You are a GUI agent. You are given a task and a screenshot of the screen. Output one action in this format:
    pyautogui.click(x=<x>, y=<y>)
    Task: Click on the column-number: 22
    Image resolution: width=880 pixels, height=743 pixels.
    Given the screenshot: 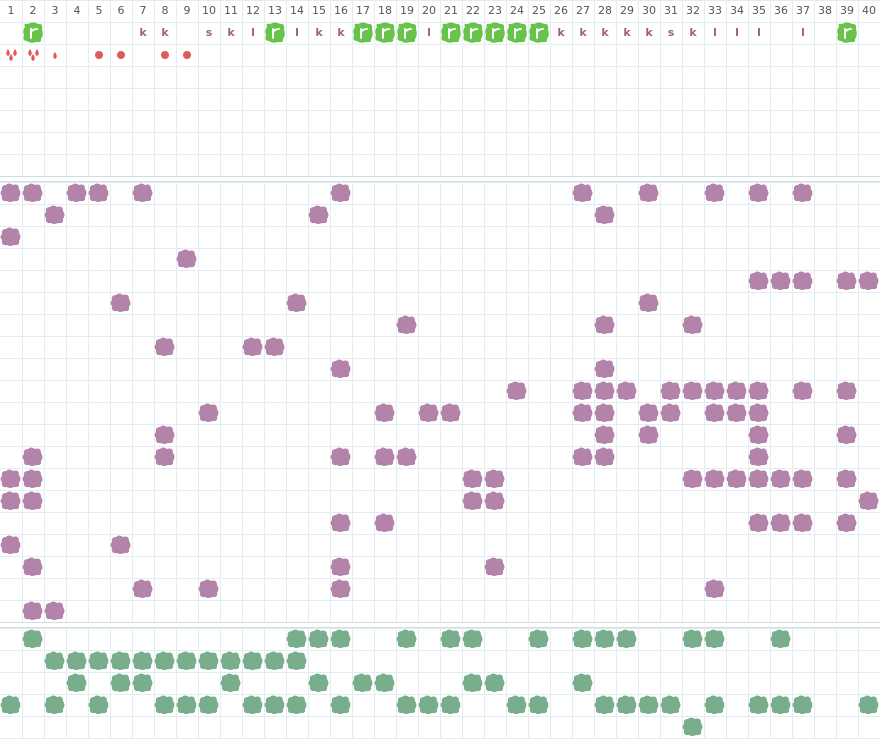 What is the action you would take?
    pyautogui.click(x=473, y=10)
    